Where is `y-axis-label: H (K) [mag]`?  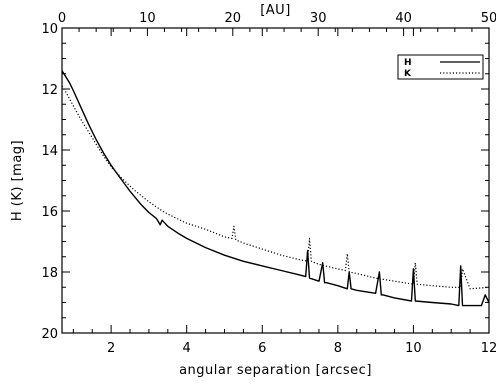
y-axis-label: H (K) [mag] is located at coordinates (17, 180).